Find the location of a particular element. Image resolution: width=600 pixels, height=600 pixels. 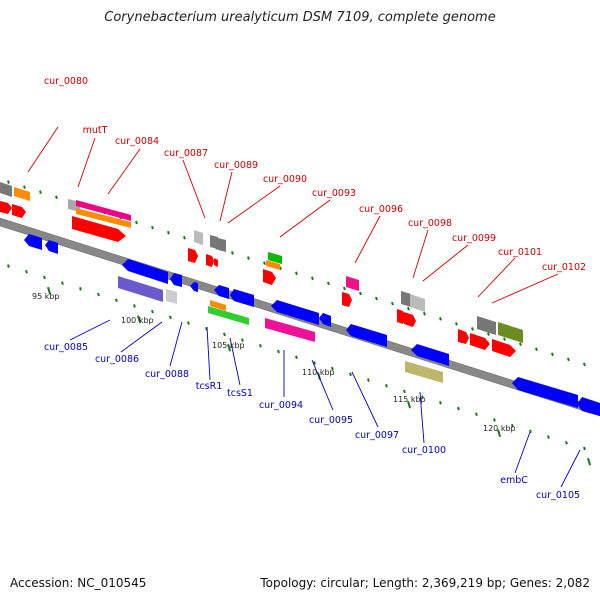

gene-label: embC is located at coordinates (514, 480).